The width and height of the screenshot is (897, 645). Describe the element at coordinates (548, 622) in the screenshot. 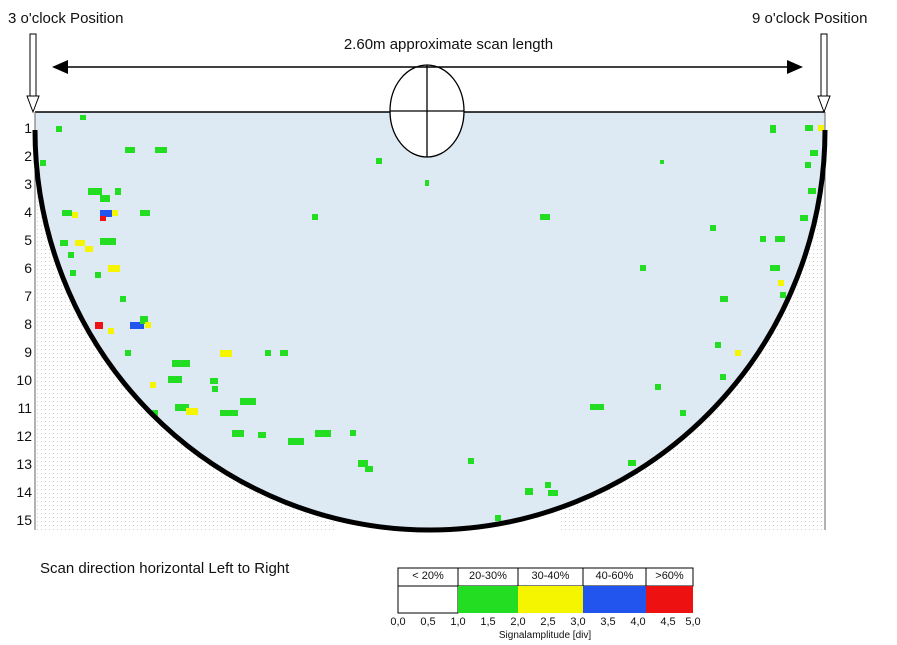

I see `legend-tick: 2,5` at that location.